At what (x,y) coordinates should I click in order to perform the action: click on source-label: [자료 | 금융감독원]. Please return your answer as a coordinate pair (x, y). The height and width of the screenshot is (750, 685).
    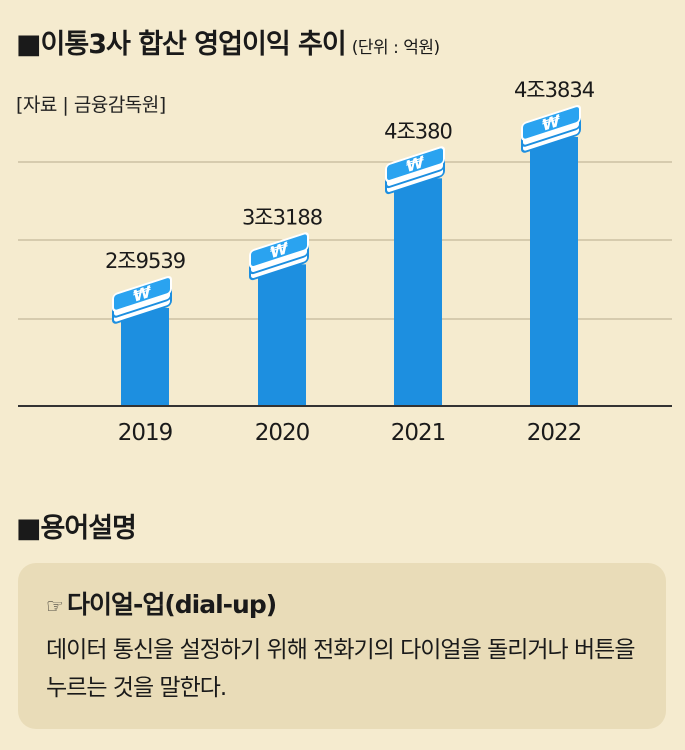
    Looking at the image, I should click on (91, 105).